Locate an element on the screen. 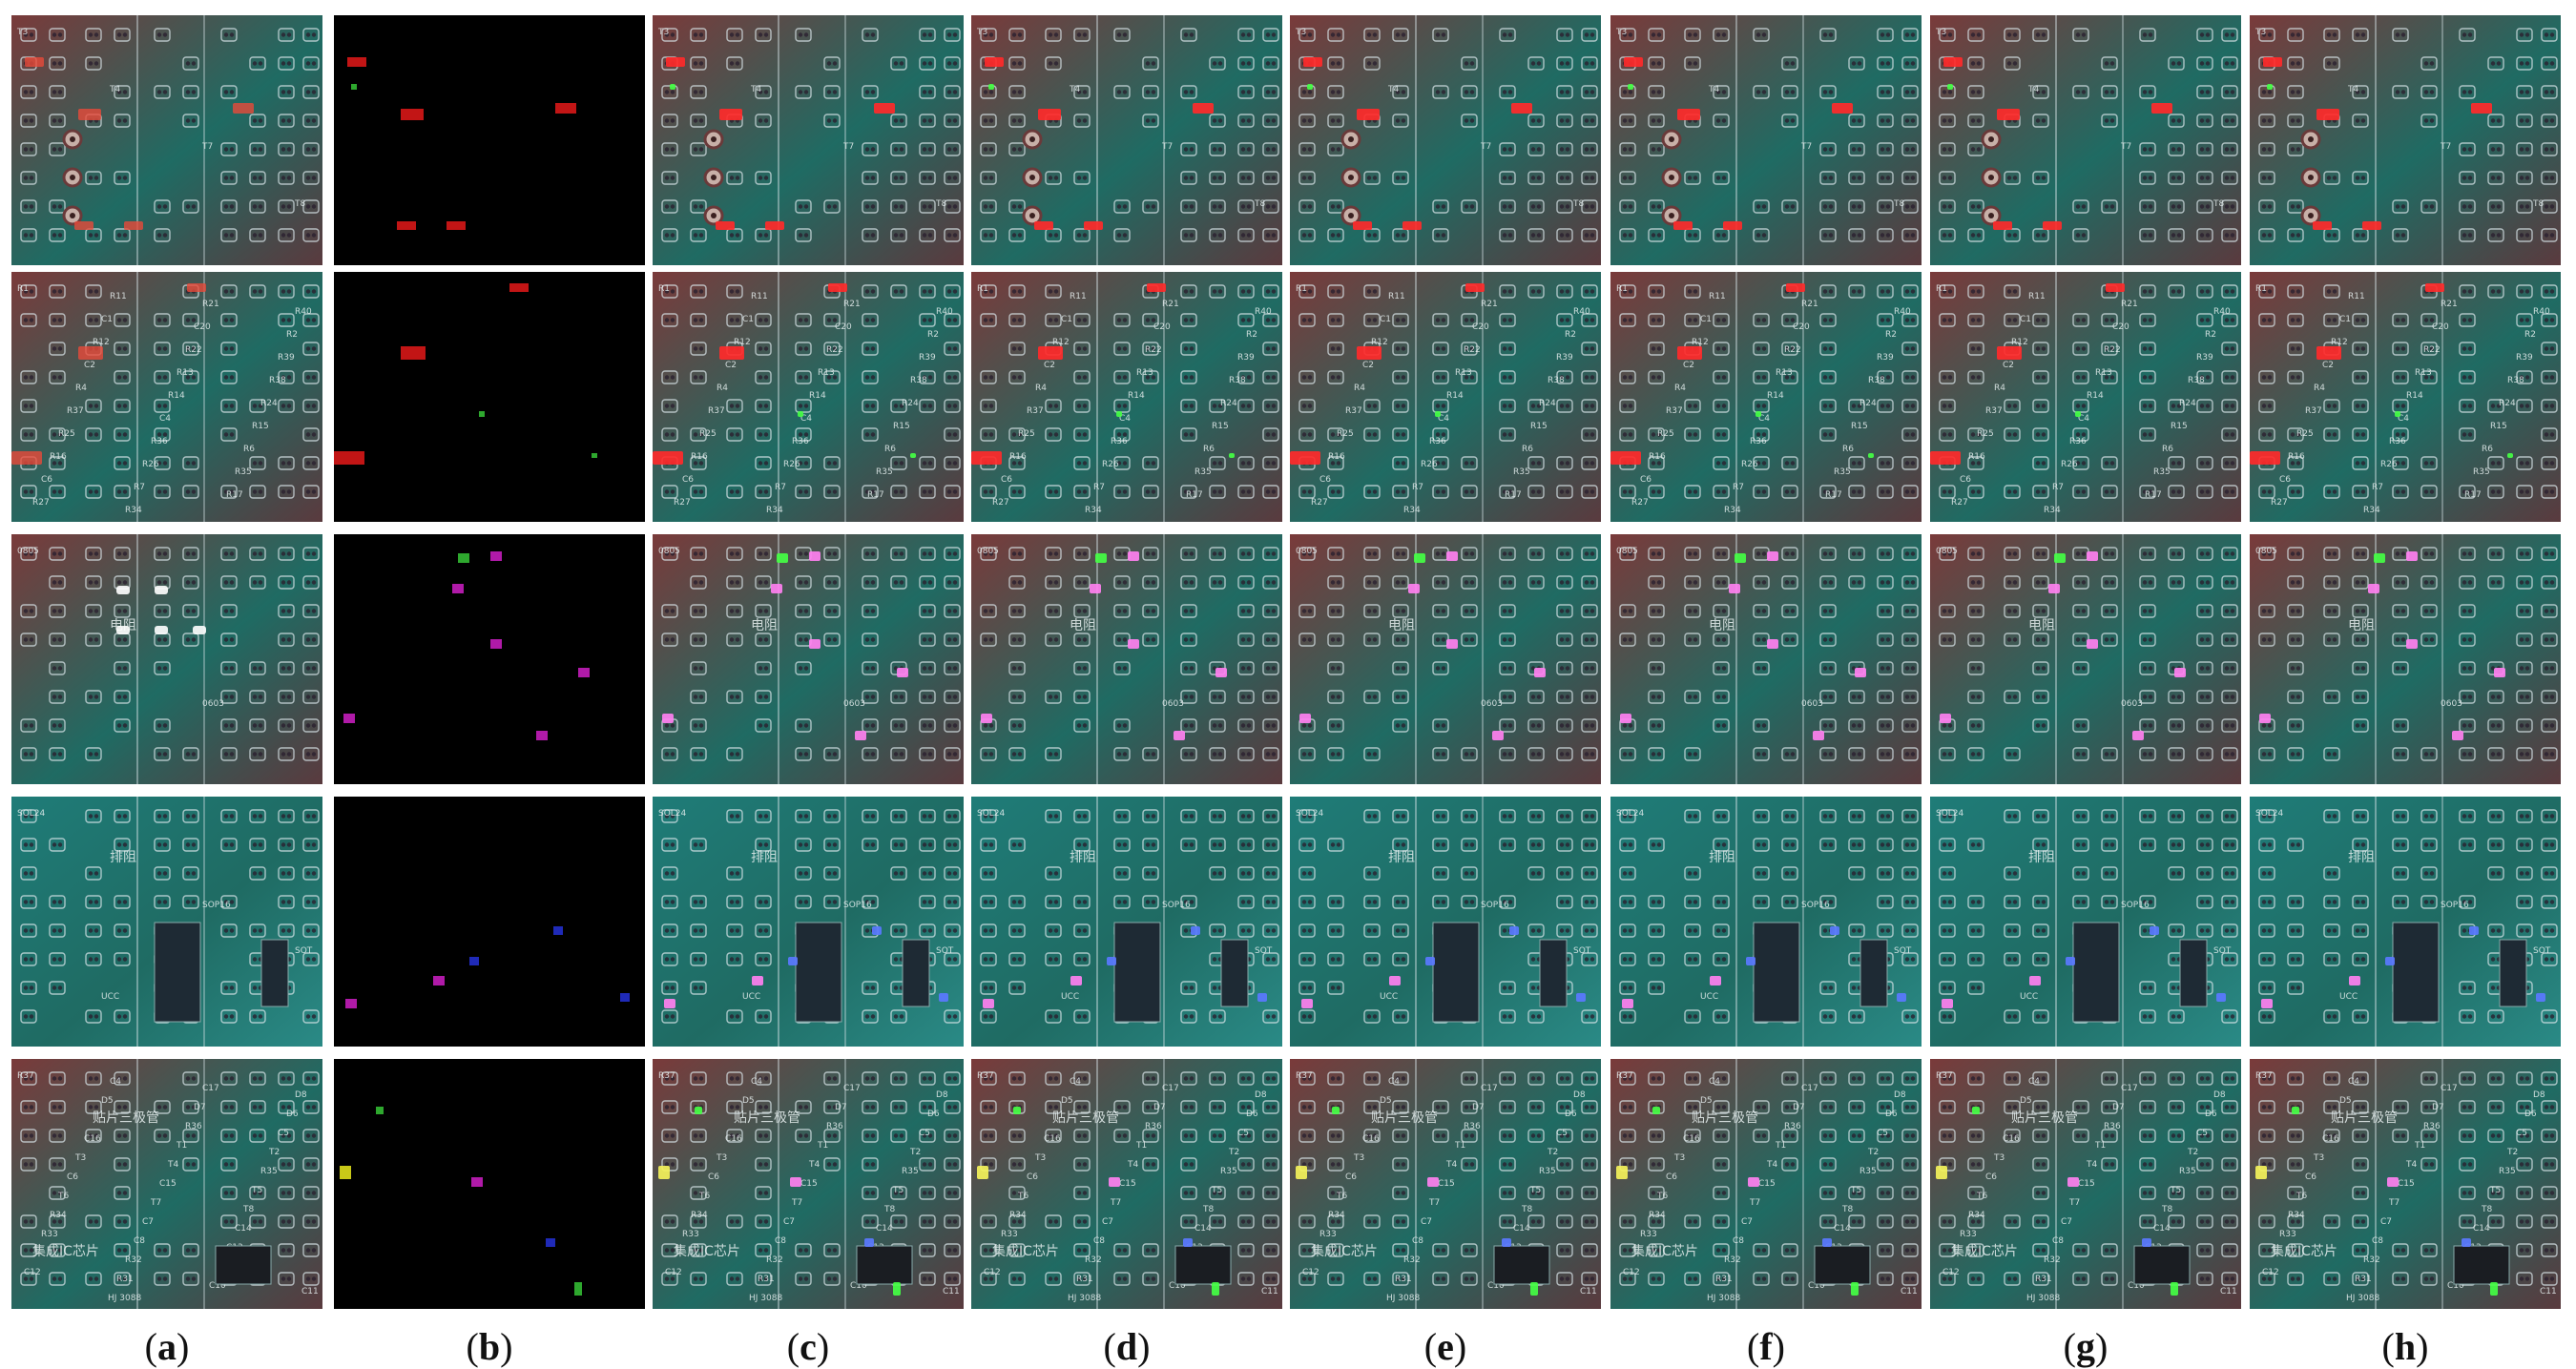  board-silkscreen-label: C1 is located at coordinates (1385, 320).